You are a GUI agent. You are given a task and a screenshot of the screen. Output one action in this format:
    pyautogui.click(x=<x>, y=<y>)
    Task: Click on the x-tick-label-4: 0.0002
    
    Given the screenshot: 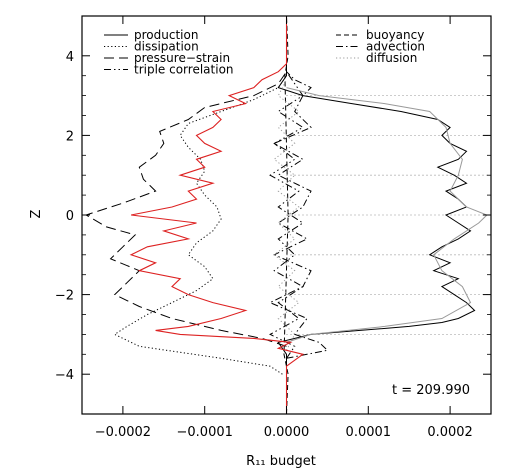 What is the action you would take?
    pyautogui.click(x=450, y=432)
    